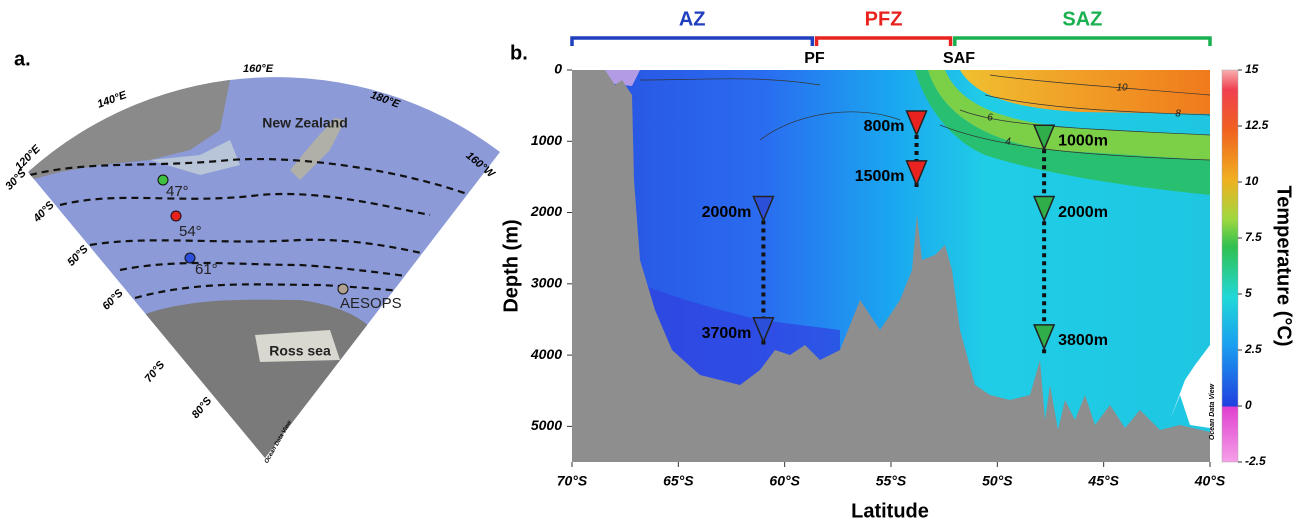 Image resolution: width=1299 pixels, height=525 pixels. I want to click on site-label: 61°, so click(206, 269).